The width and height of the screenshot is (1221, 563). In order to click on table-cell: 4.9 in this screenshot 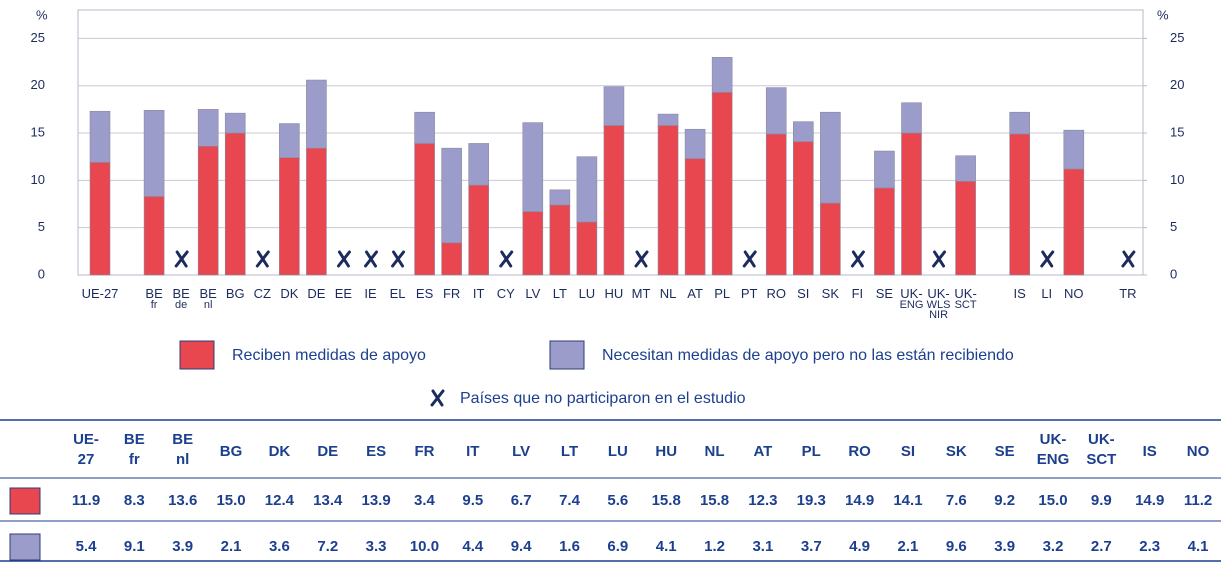, I will do `click(859, 546)`.